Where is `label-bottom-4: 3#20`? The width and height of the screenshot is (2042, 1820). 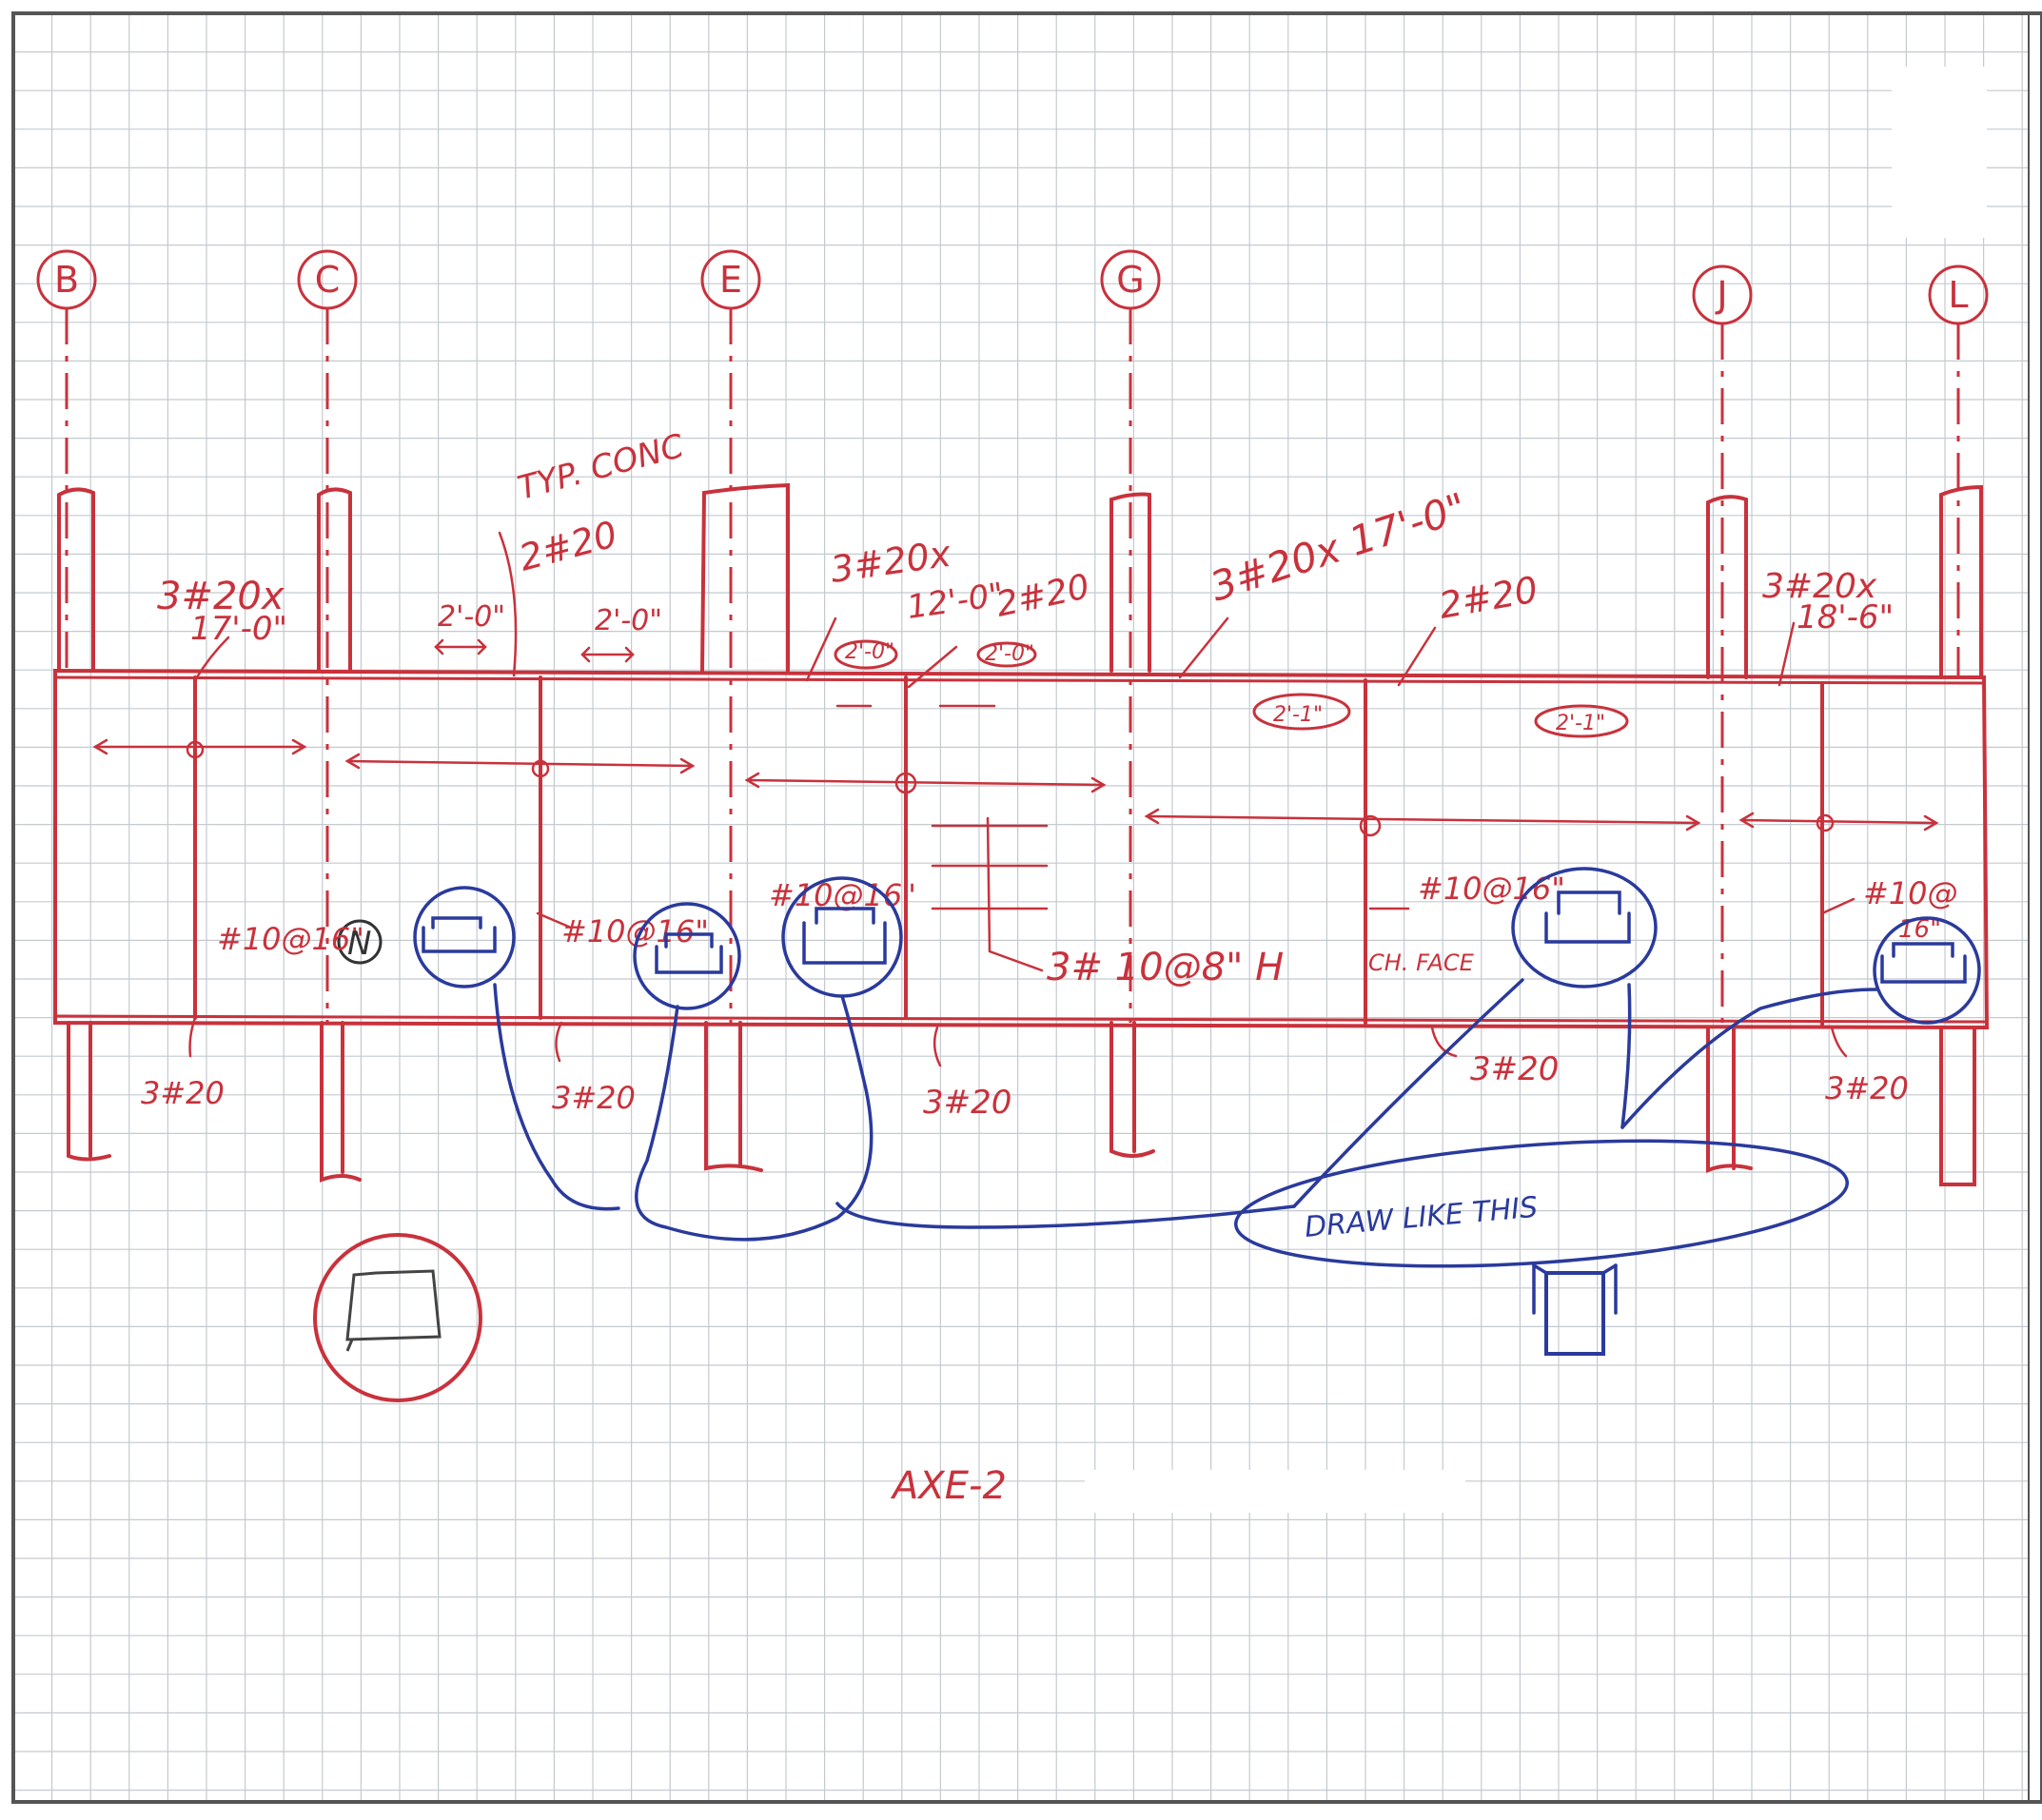
label-bottom-4: 3#20 is located at coordinates (1514, 1069).